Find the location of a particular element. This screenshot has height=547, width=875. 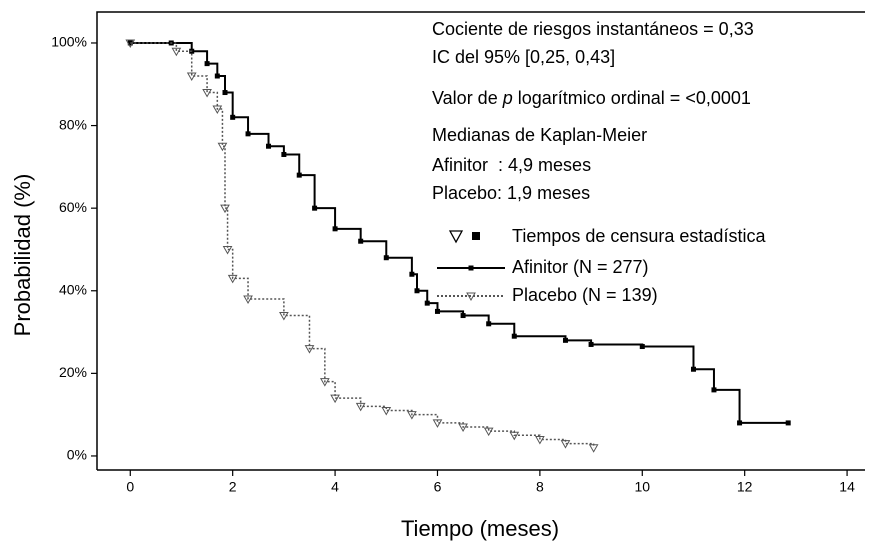

annotation: IC del 95% [0,25, 0,43] is located at coordinates (523, 57).